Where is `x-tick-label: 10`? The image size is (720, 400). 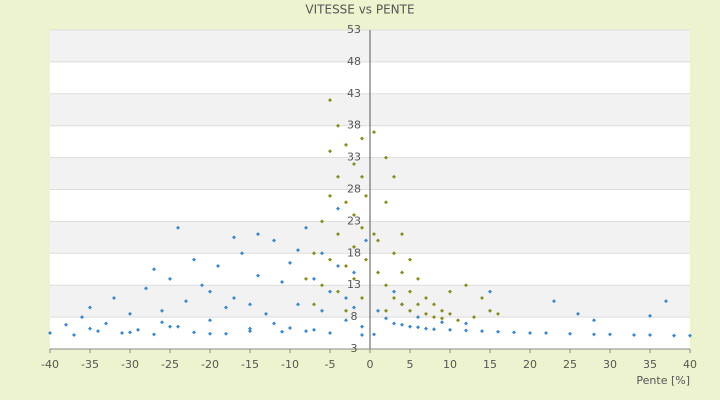 x-tick-label: 10 is located at coordinates (450, 364).